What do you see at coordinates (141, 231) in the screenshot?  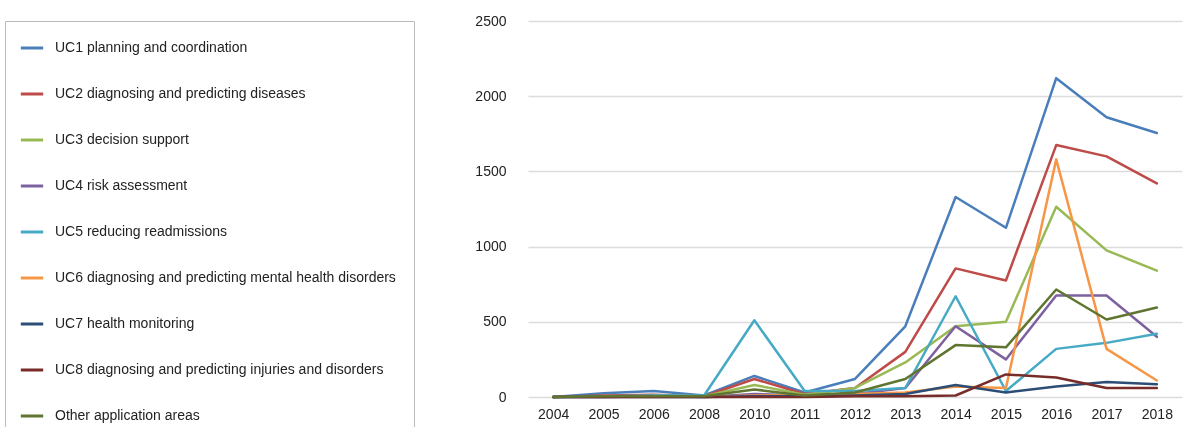 I see `legend-label: UC5 reducing readmissions` at bounding box center [141, 231].